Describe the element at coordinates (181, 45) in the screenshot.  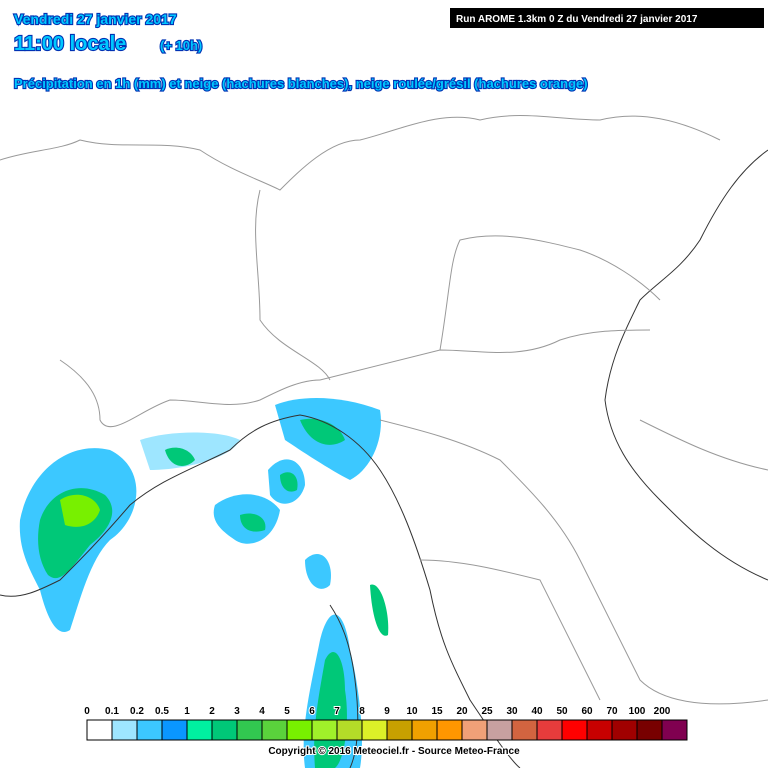
I see `lead-time: (+ 10h)` at that location.